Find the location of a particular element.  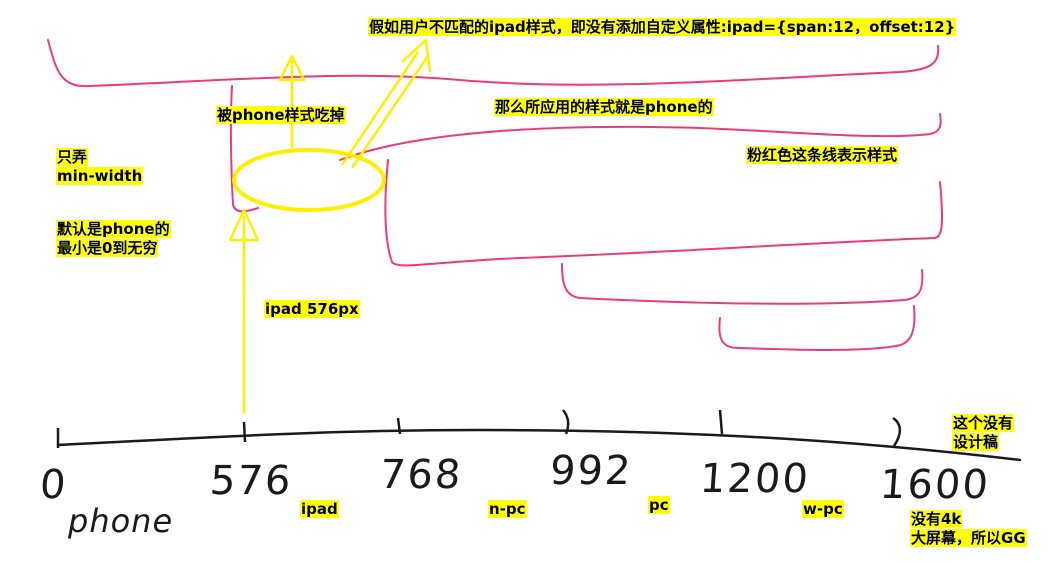

default-phone-line1: 默认是phone的 is located at coordinates (113, 229).